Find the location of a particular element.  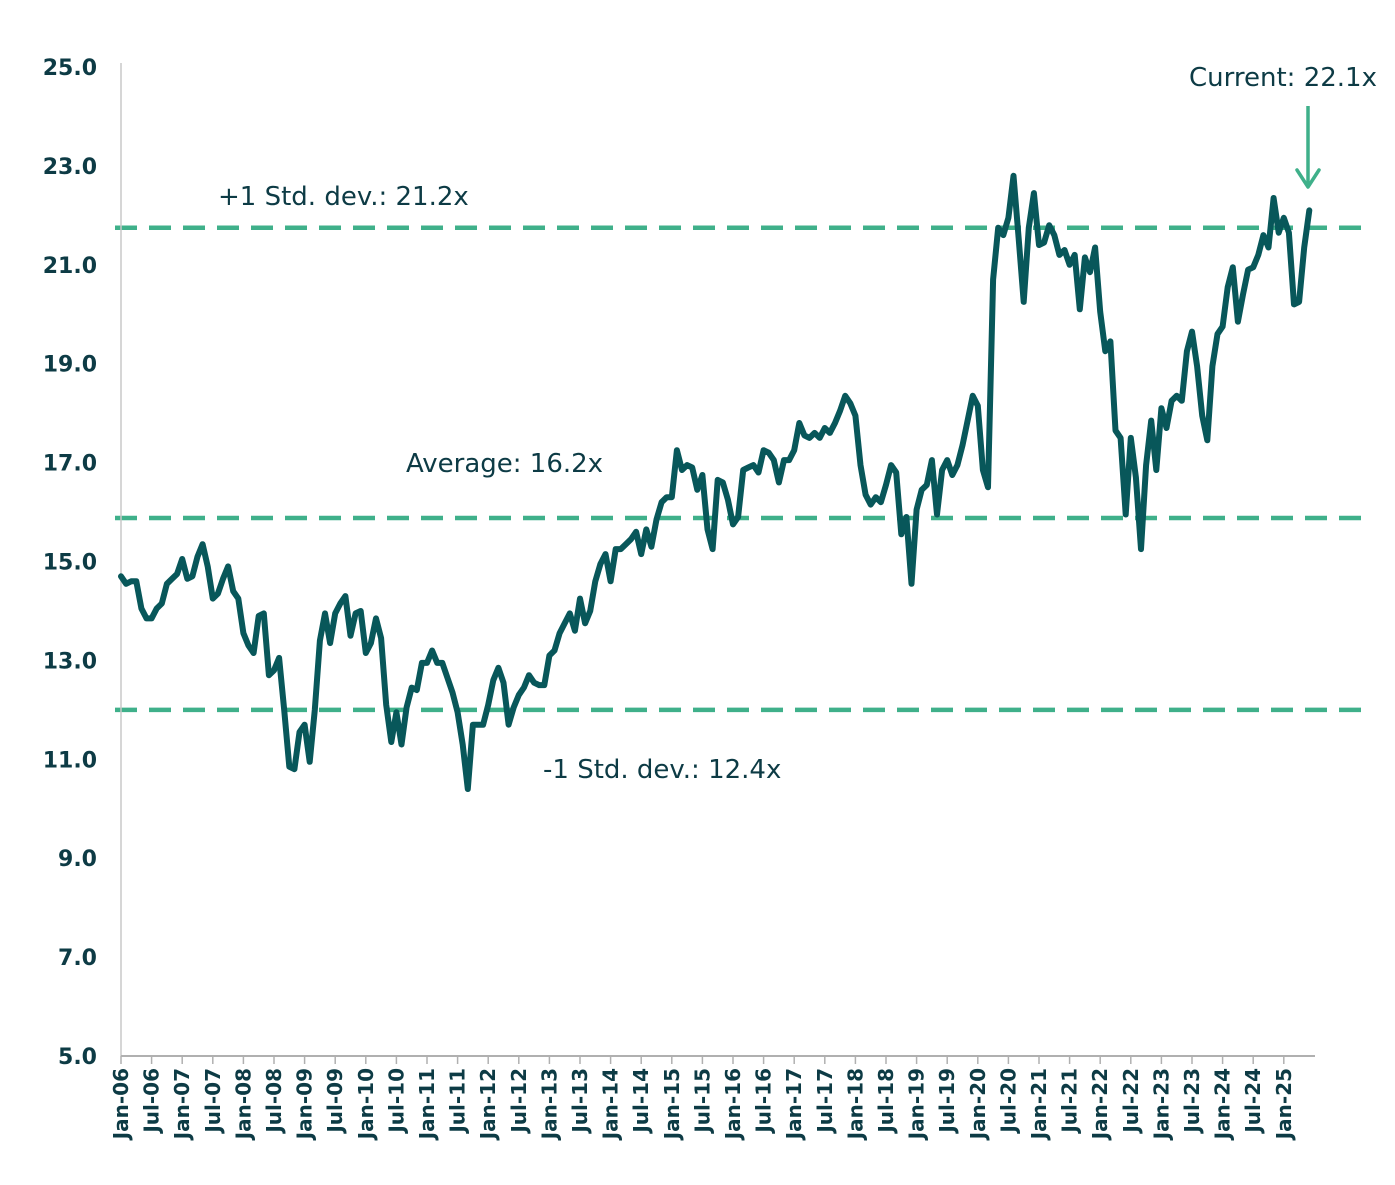

x-tick-label: Jan-06 is located at coordinates (121, 1104).